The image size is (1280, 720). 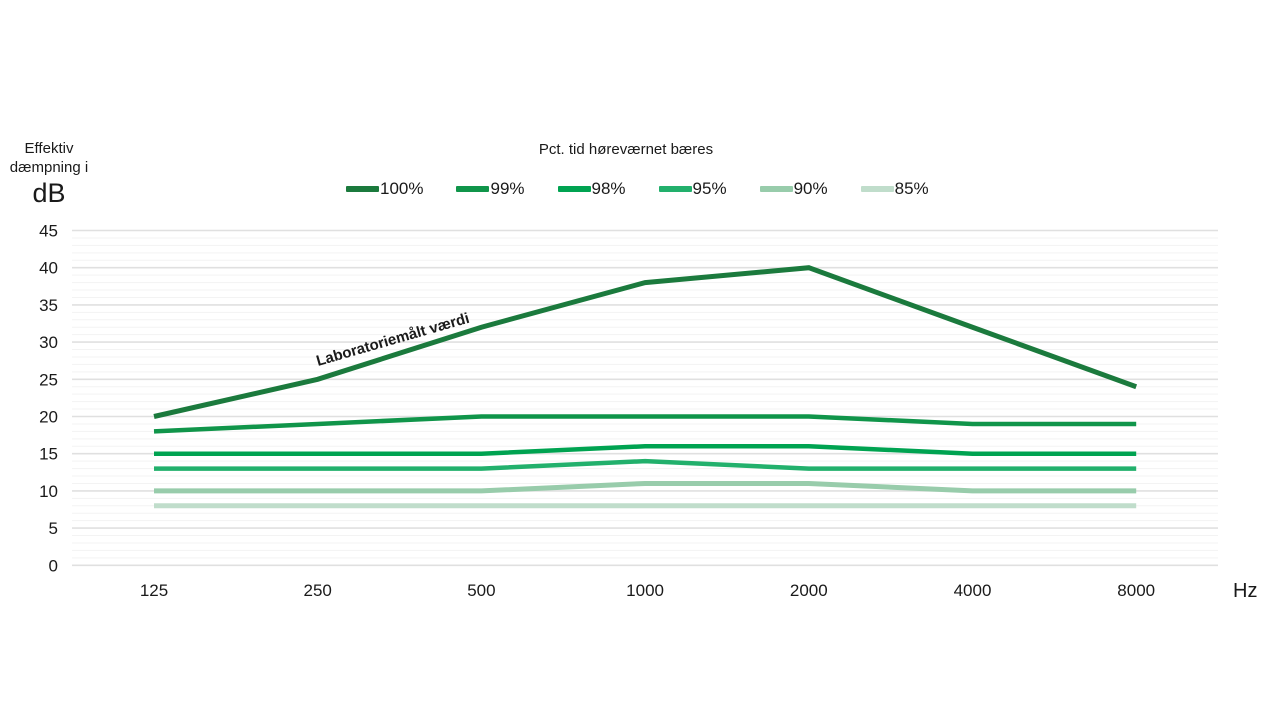 I want to click on x-tick-label: 2000, so click(x=809, y=590).